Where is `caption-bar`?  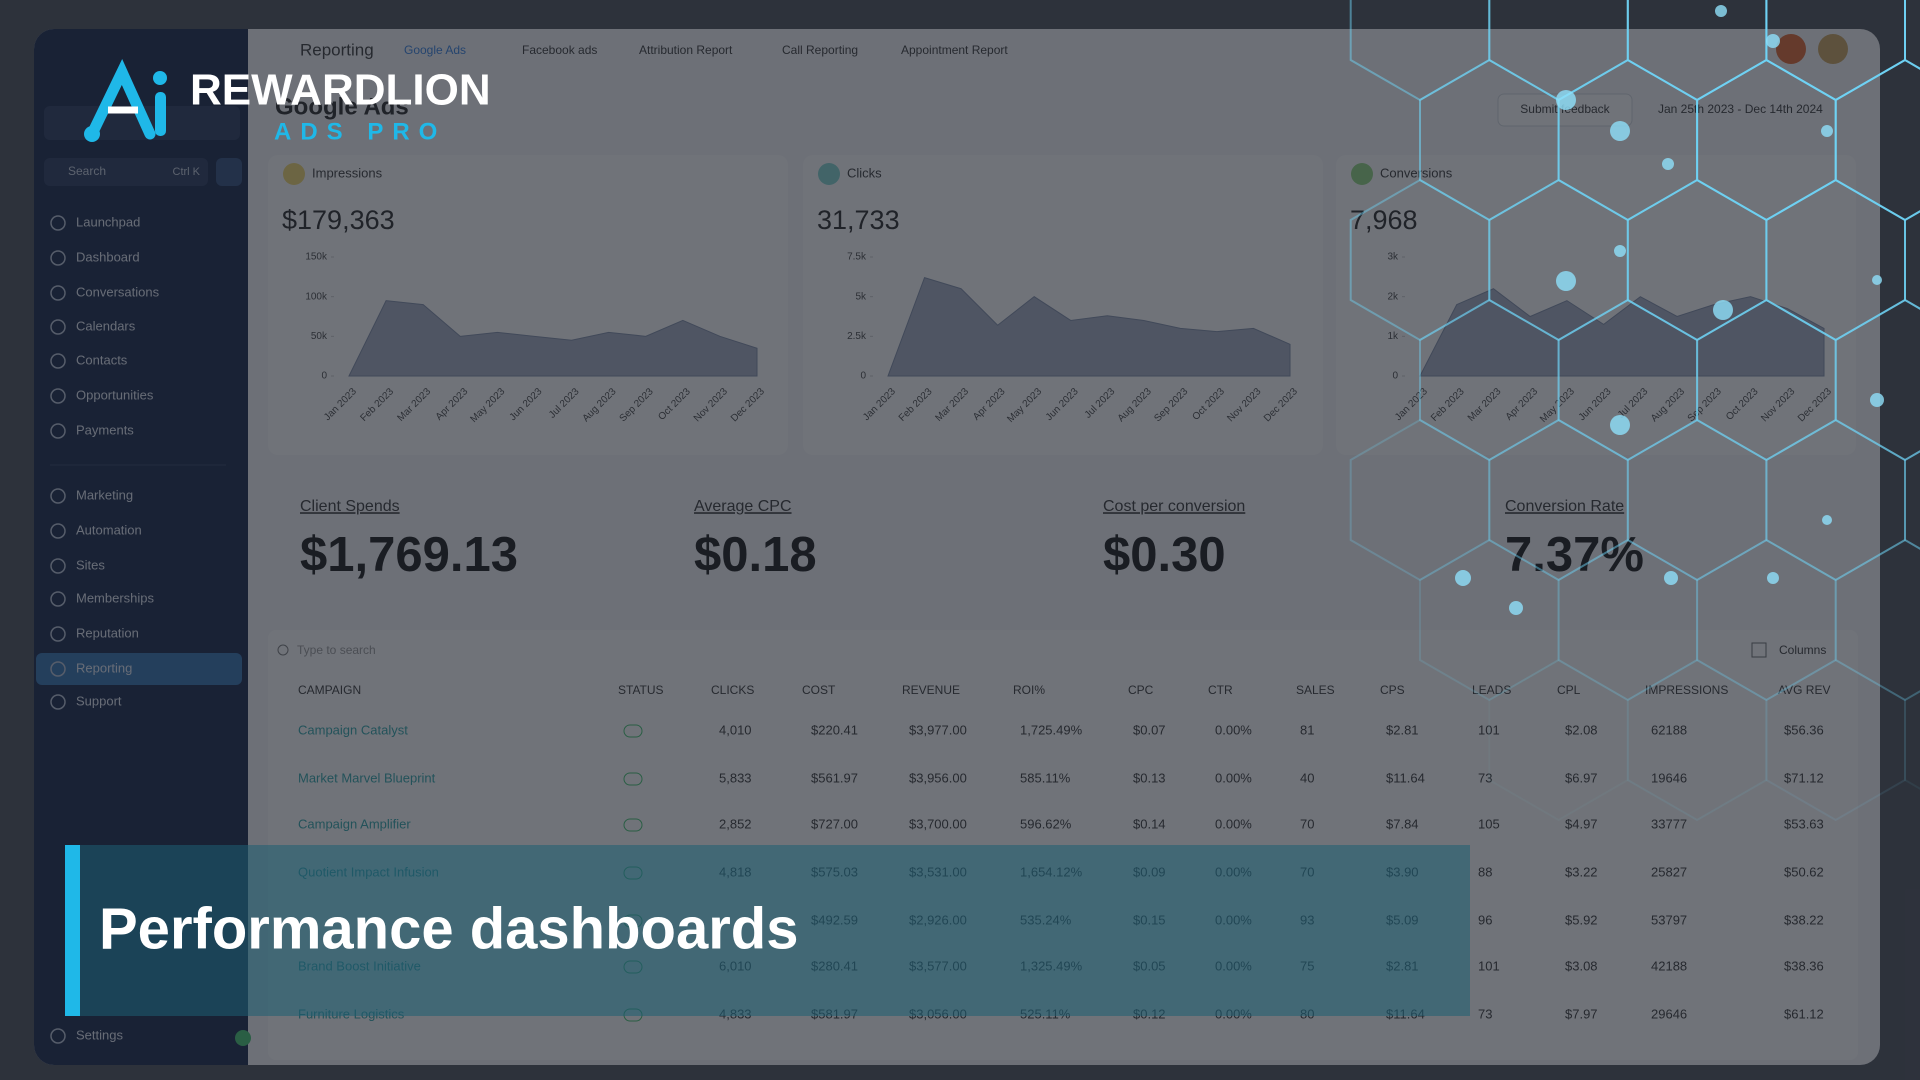
caption-bar is located at coordinates (72, 930).